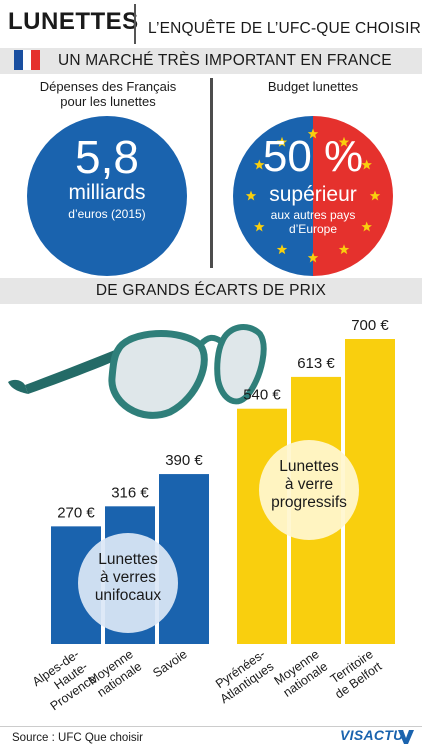 This screenshot has width=422, height=750. Describe the element at coordinates (108, 86) in the screenshot. I see `stat-spending-label-line1: Dépenses des Français` at that location.